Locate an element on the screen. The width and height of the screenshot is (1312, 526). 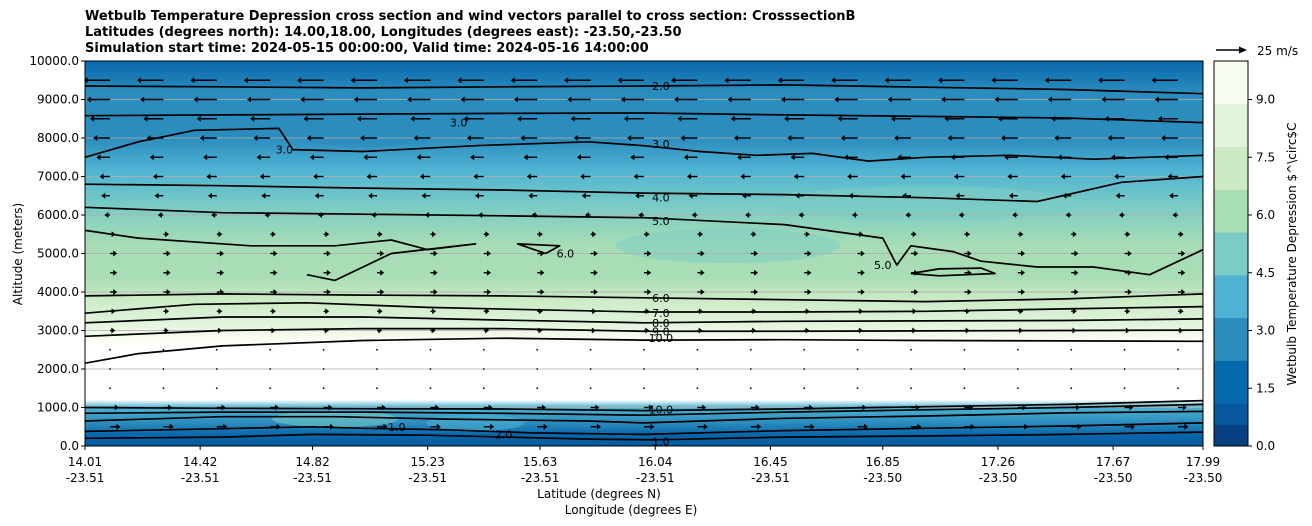
x-tick-label-lon-3: -23.51 is located at coordinates (427, 478).